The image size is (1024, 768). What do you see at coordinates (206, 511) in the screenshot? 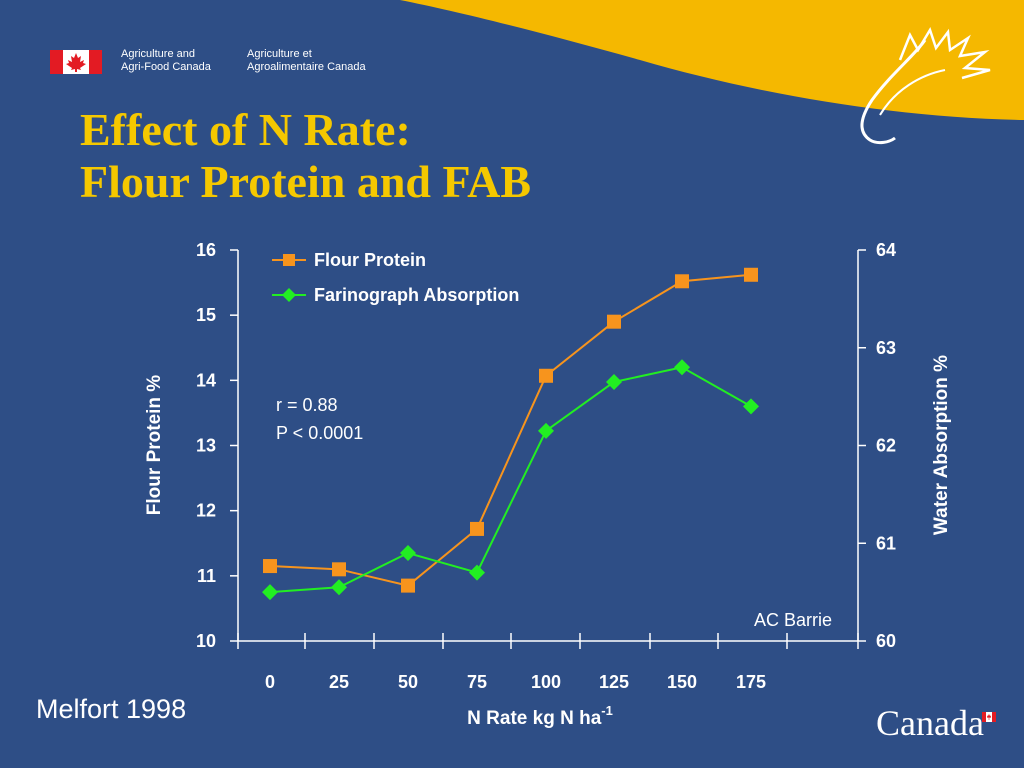
I see `left-y-tick-label: 12` at bounding box center [206, 511].